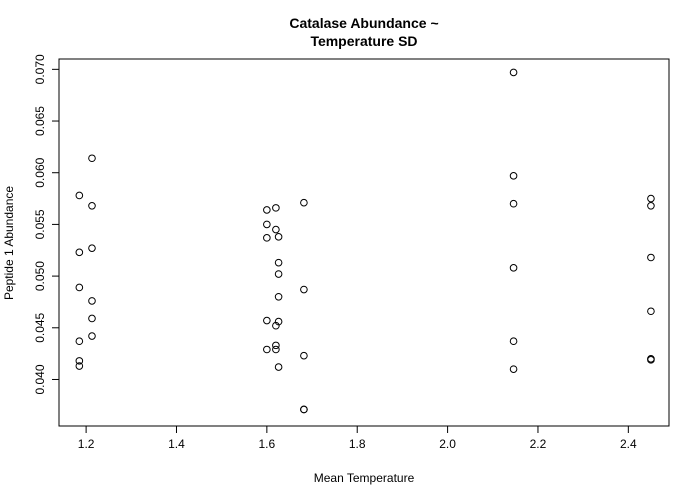 The height and width of the screenshot is (500, 700). What do you see at coordinates (40, 224) in the screenshot?
I see `y-tick-label: 0.055` at bounding box center [40, 224].